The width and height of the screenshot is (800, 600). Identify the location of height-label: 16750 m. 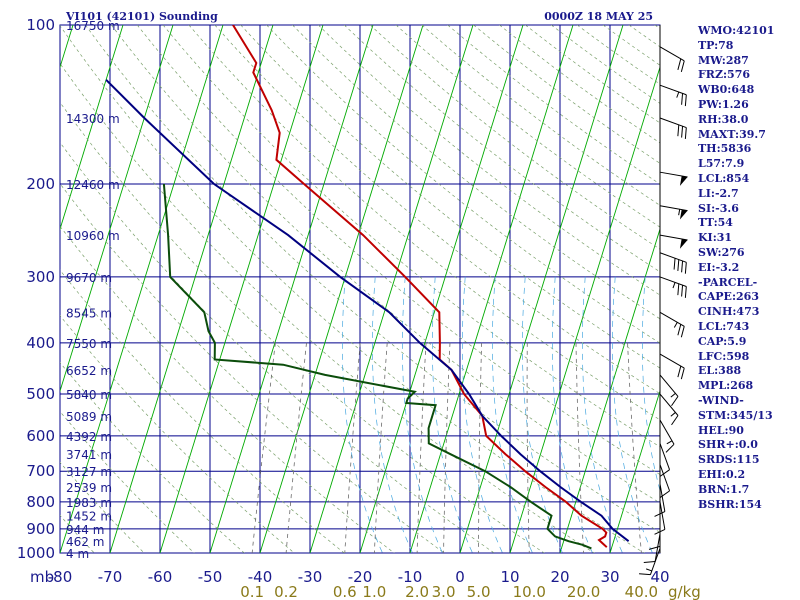
(93, 26).